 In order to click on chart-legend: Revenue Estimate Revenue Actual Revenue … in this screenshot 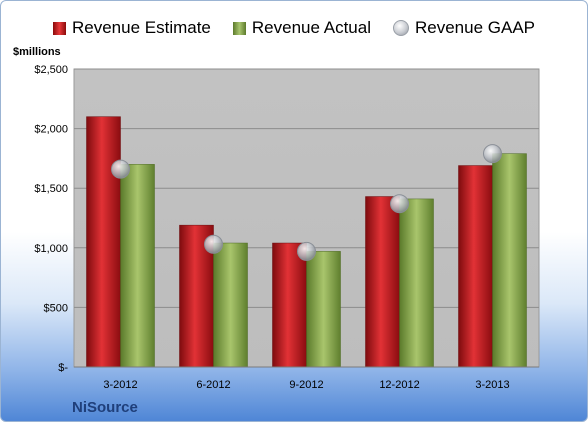, I will do `click(294, 28)`.